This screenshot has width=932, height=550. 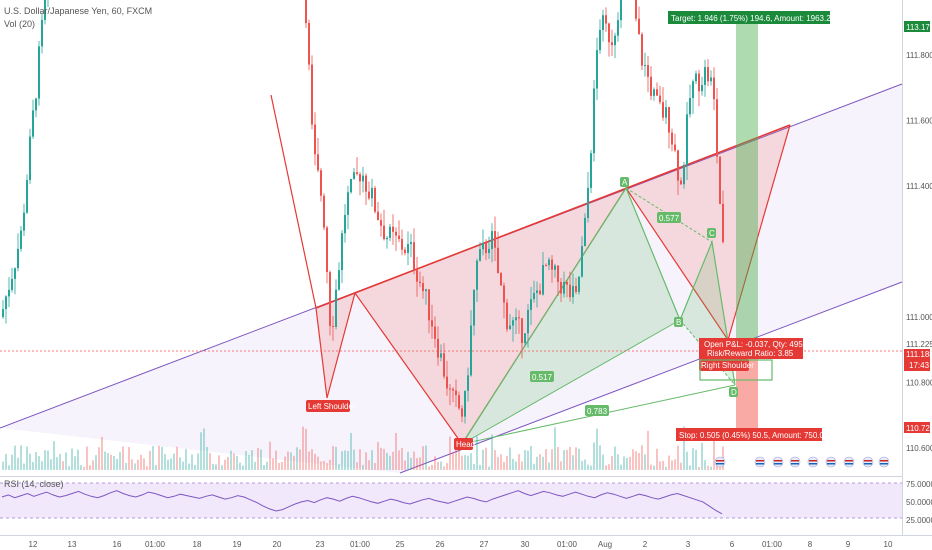 What do you see at coordinates (331, 406) in the screenshot?
I see `left-shoulder-label: Left Shoulder` at bounding box center [331, 406].